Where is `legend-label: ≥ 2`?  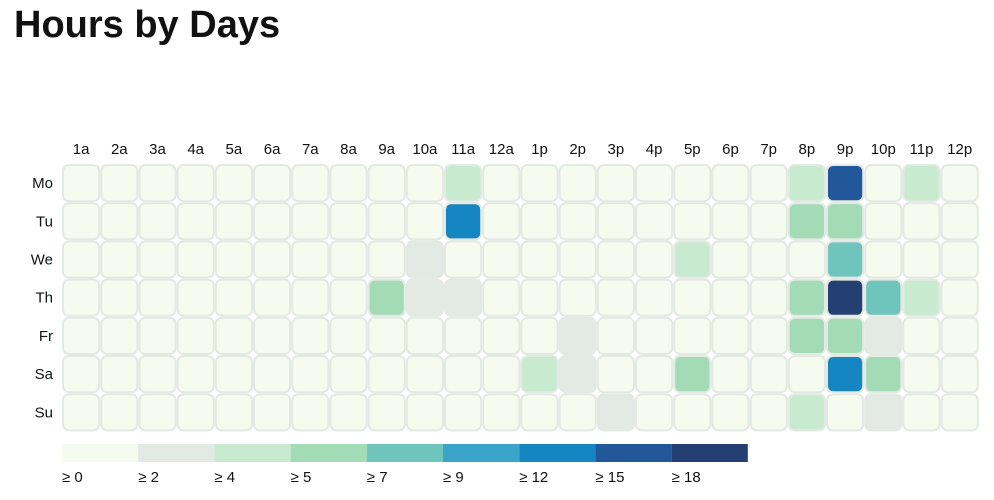 legend-label: ≥ 2 is located at coordinates (148, 477).